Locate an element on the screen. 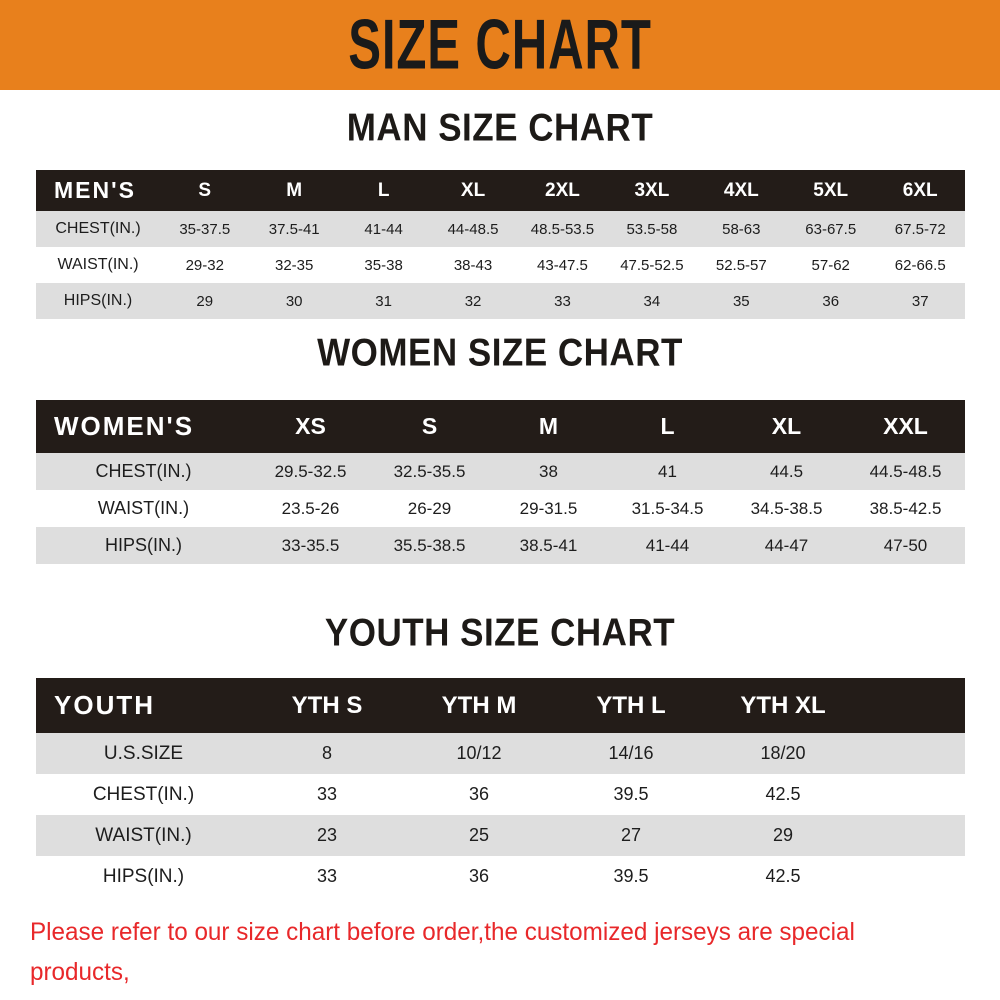  man-col-header-s: S is located at coordinates (205, 190).